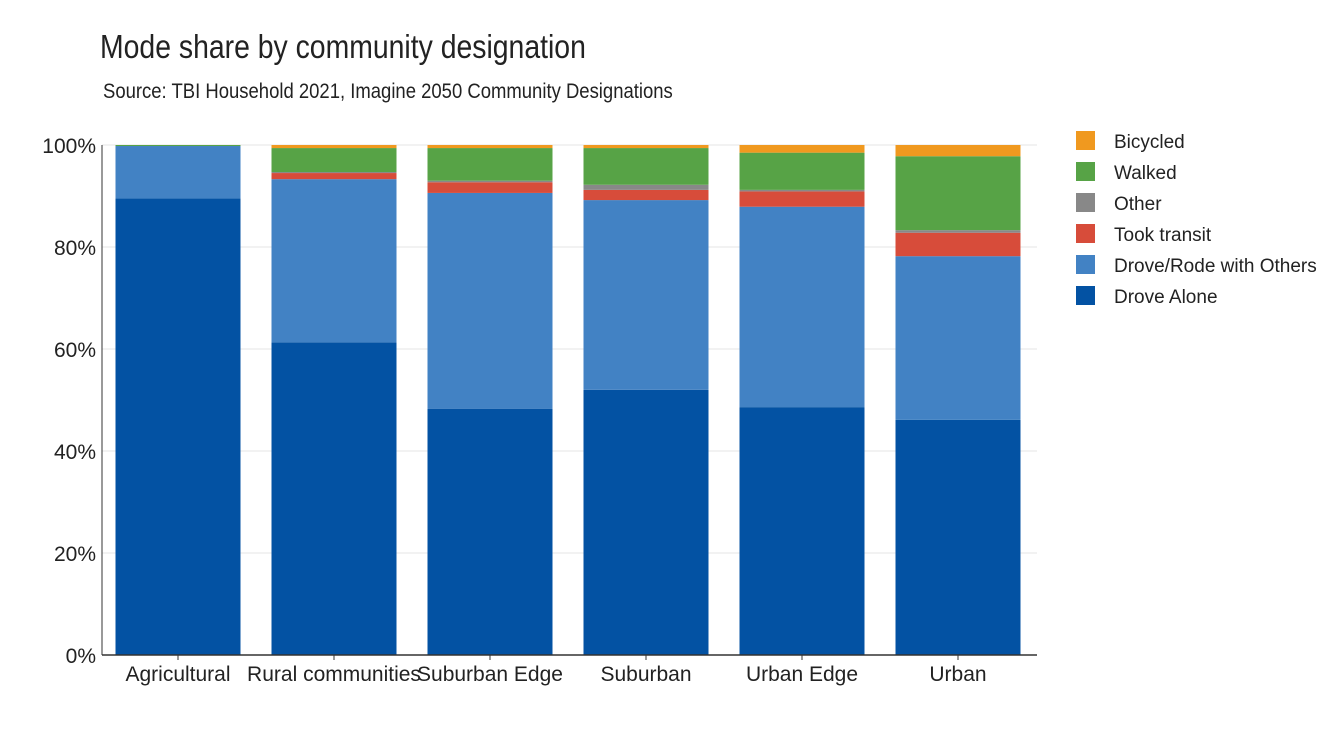  I want to click on y-tick-label: 100%, so click(69, 146).